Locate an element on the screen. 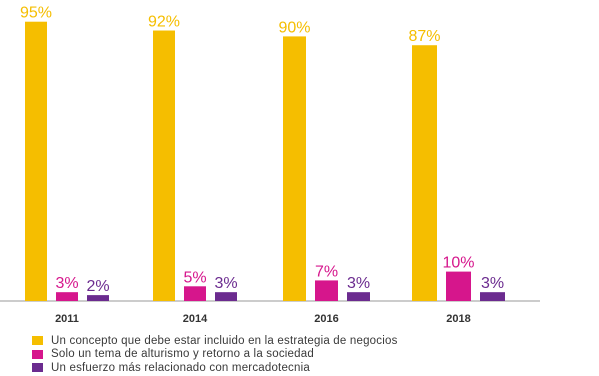  bar-tema-2018 is located at coordinates (458, 286).